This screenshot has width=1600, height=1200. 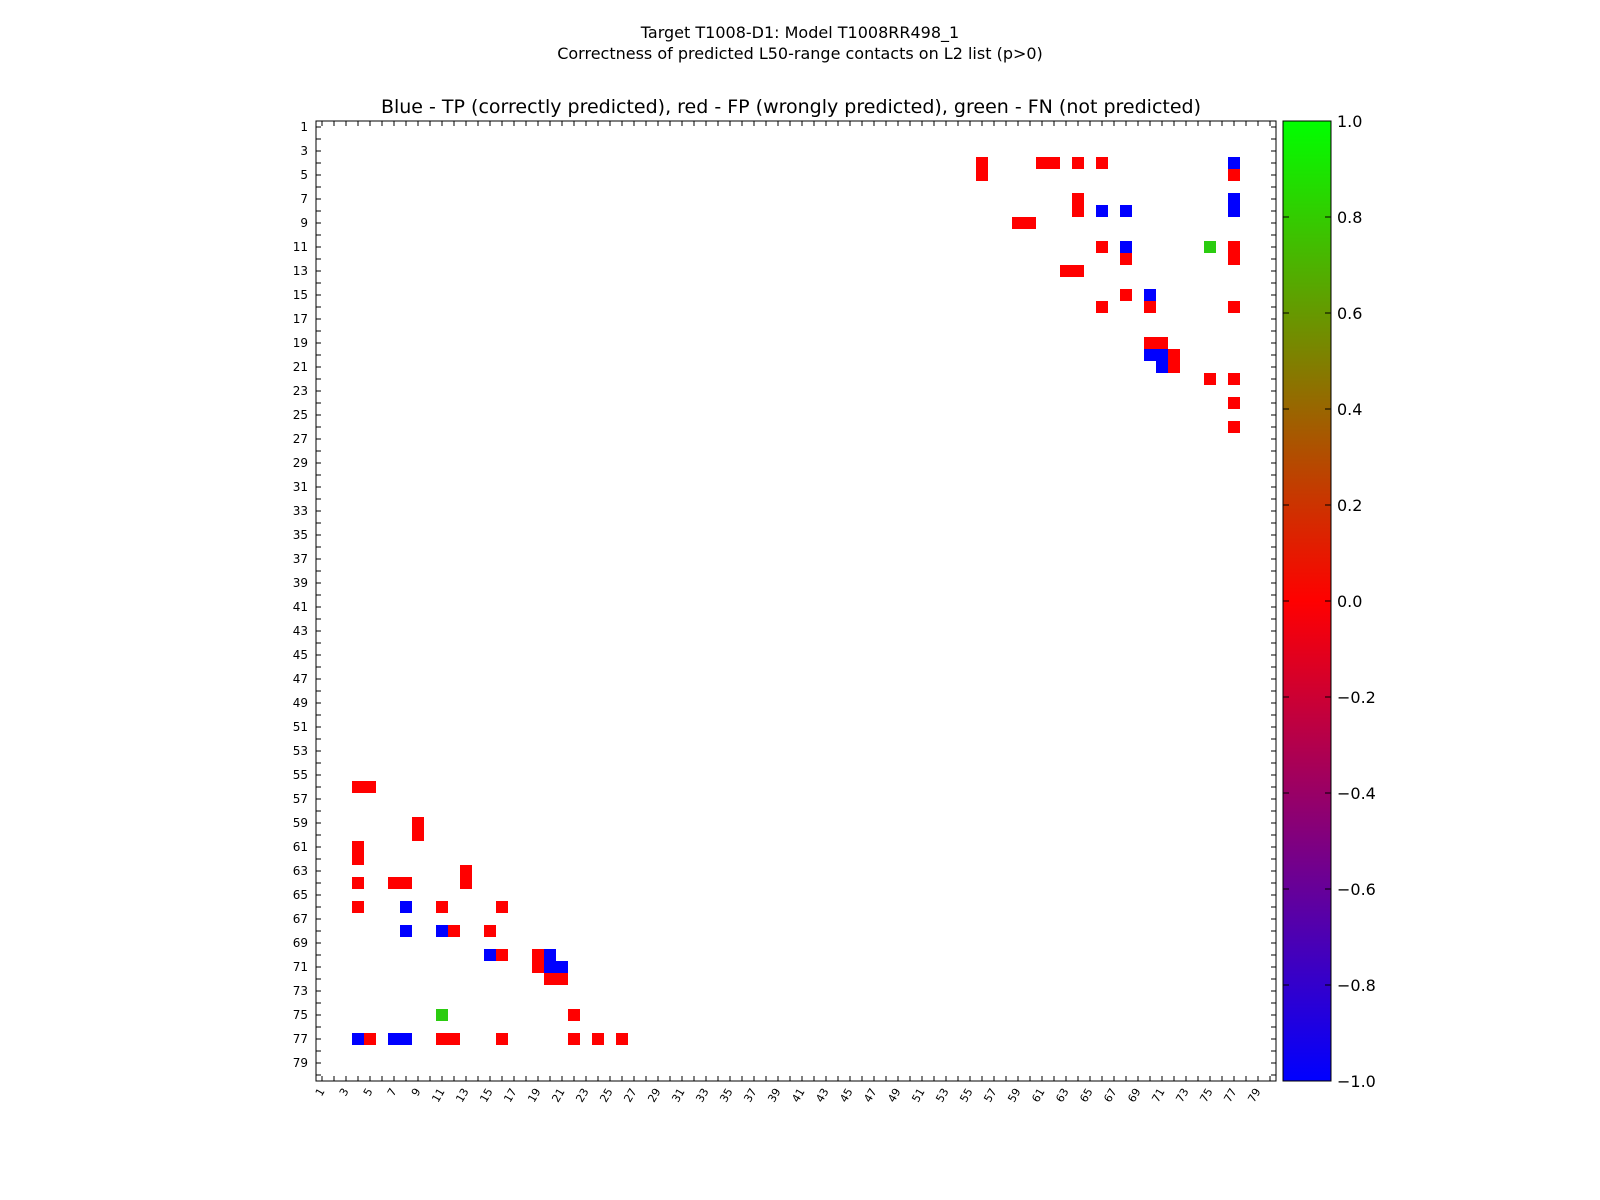 I want to click on colorbar-tick-label: −1.0, so click(x=1356, y=1081).